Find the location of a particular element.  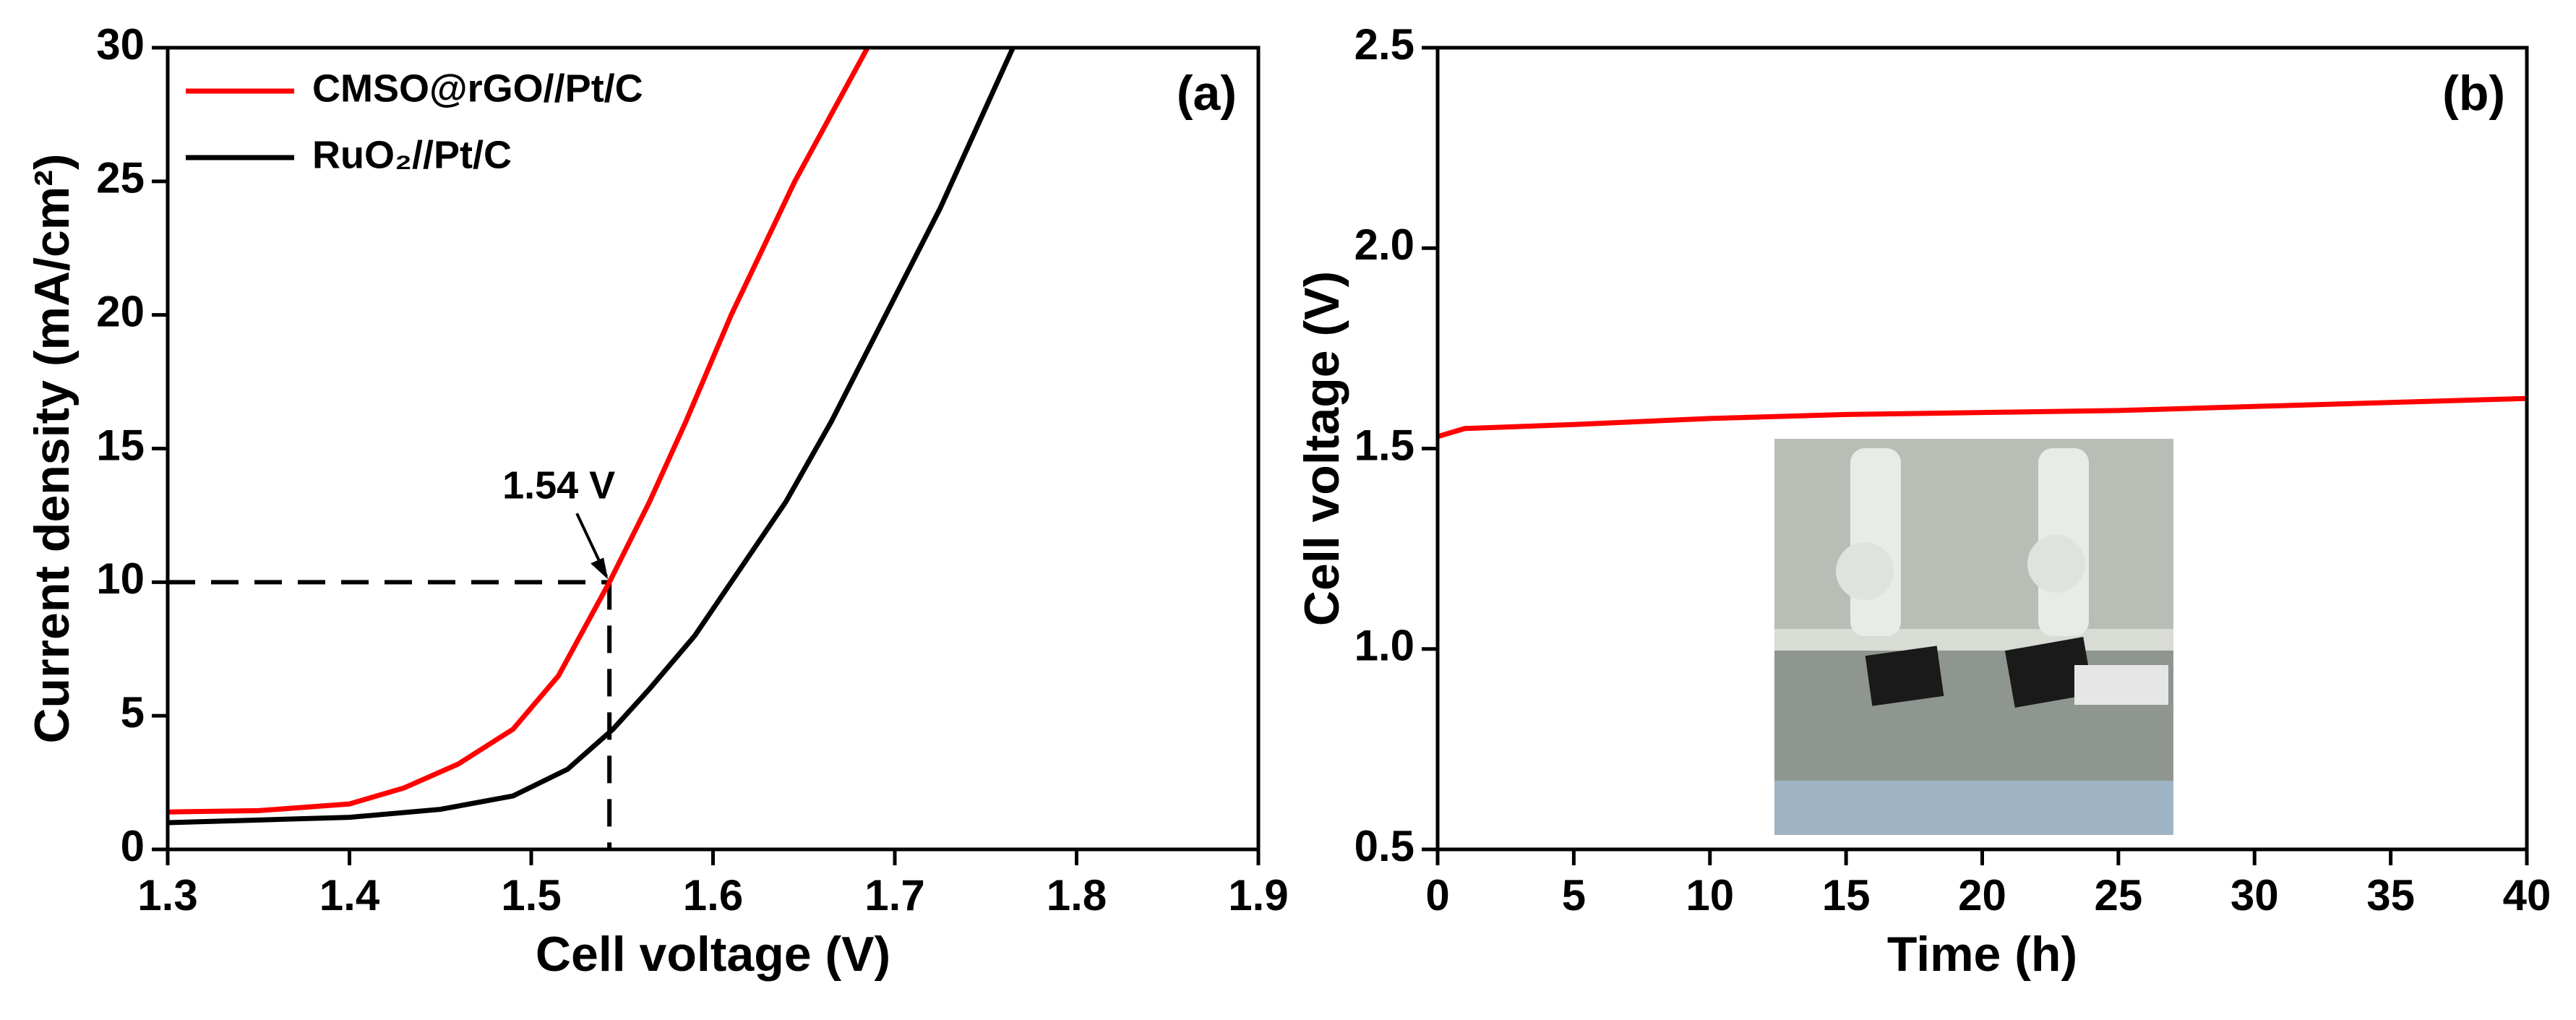

x-tick-label: 0 is located at coordinates (1437, 895).